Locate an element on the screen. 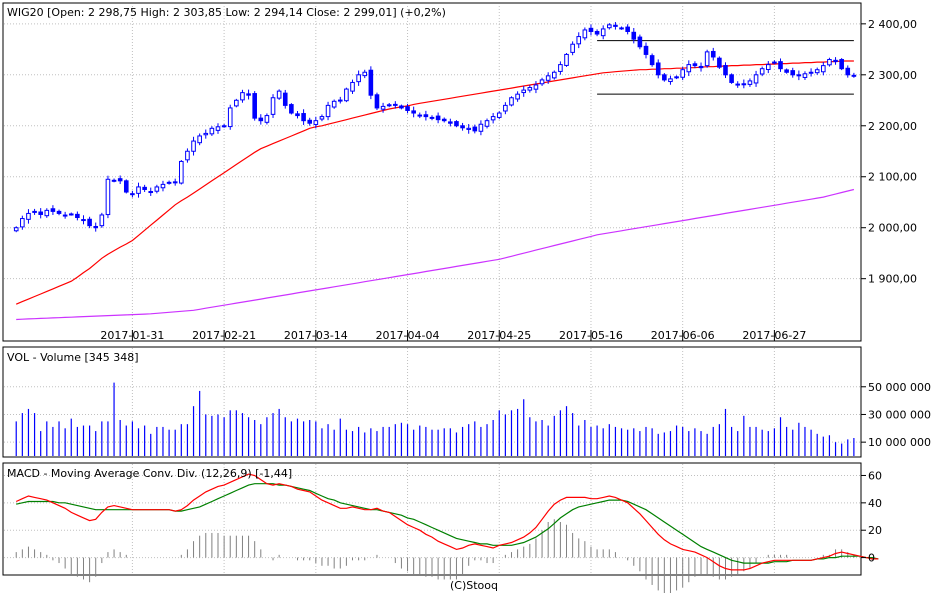 The width and height of the screenshot is (948, 593). macd-y-tick-label: 60 is located at coordinates (875, 475).